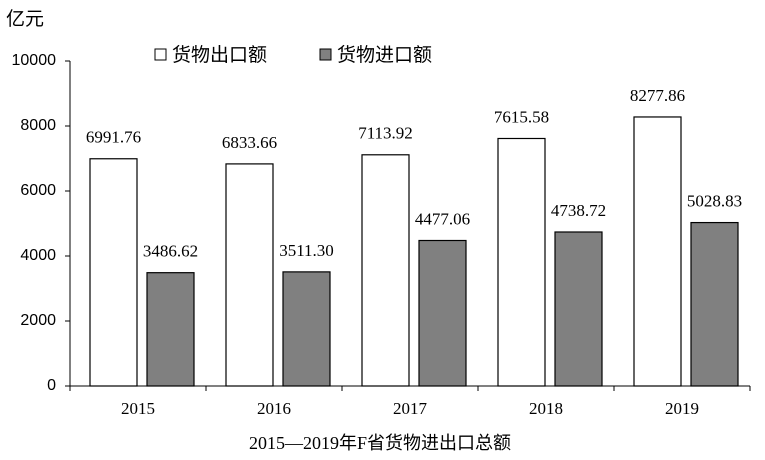  What do you see at coordinates (546, 408) in the screenshot?
I see `x-tick-label: 2018` at bounding box center [546, 408].